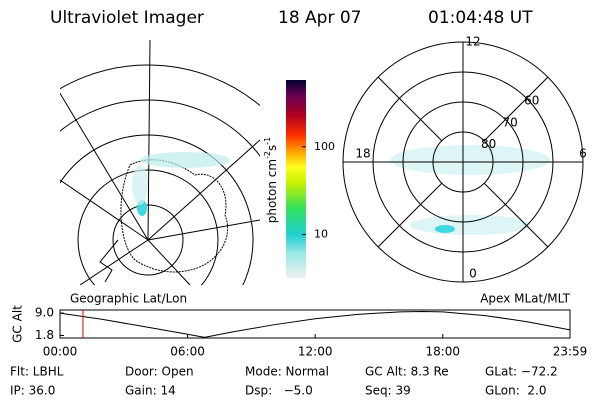 This screenshot has width=600, height=400. What do you see at coordinates (44, 335) in the screenshot?
I see `y-tick-label: 1.8` at bounding box center [44, 335].